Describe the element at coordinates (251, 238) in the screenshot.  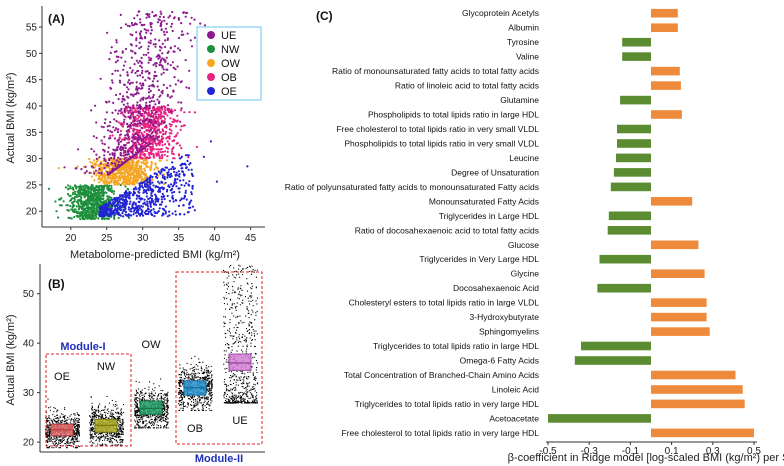
I see `x-tick-label: 45` at that location.